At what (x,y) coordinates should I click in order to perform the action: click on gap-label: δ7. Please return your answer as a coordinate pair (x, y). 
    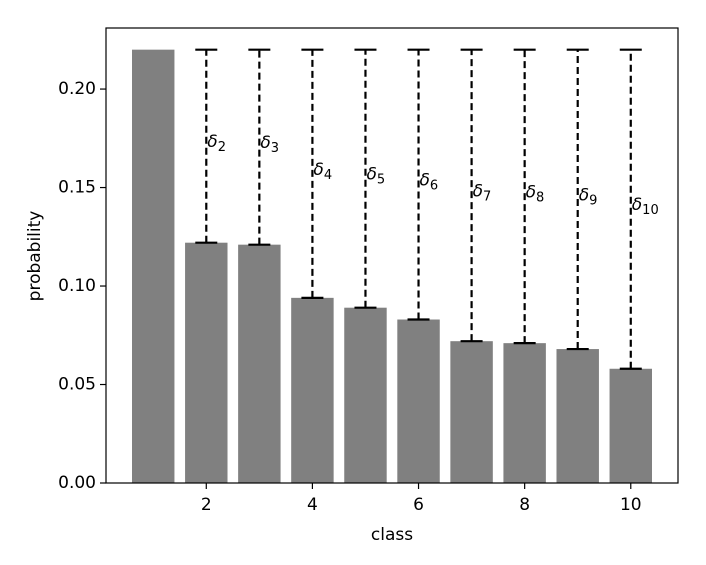
    Looking at the image, I should click on (482, 192).